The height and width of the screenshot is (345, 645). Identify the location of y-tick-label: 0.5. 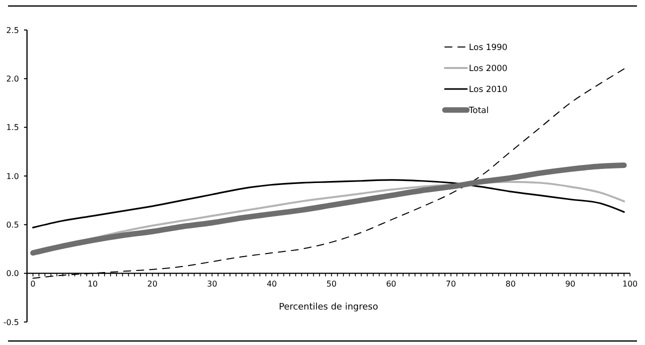
(12, 225).